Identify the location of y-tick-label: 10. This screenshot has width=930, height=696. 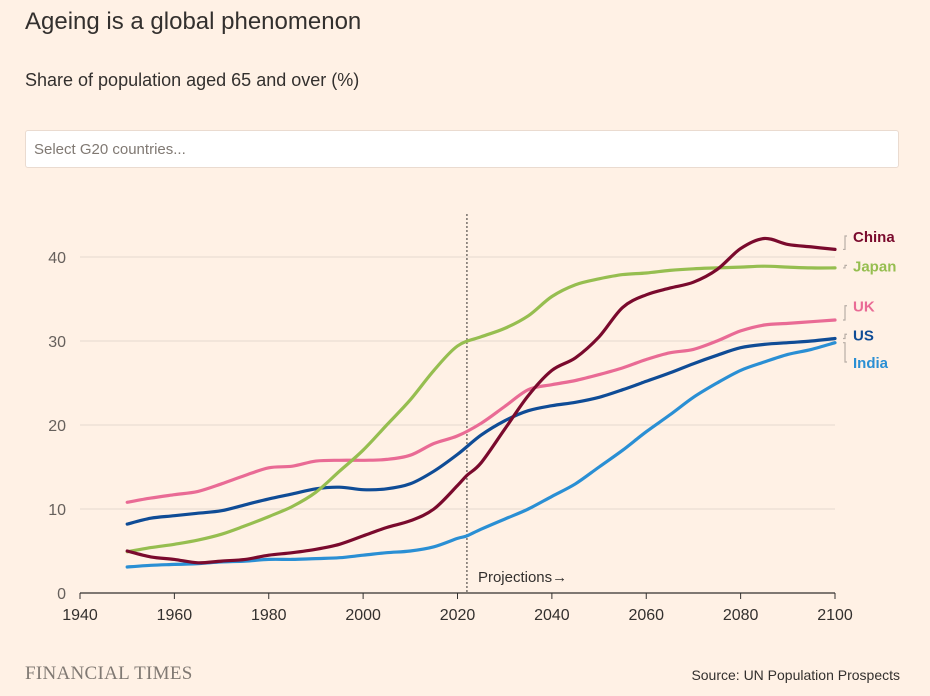
(57, 510).